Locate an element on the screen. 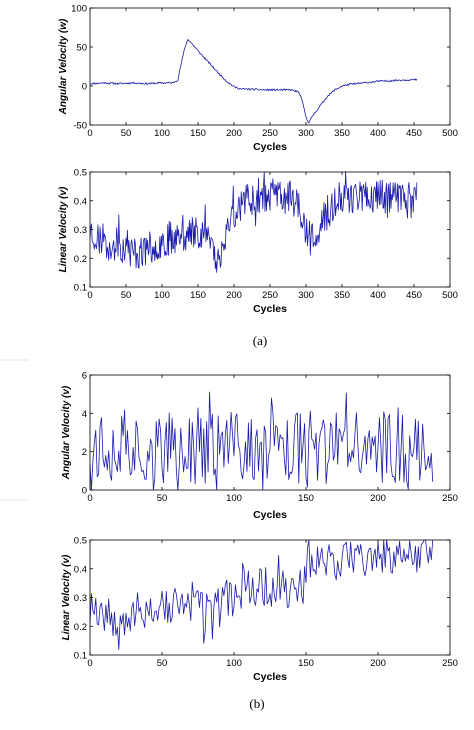  y-tick-label: -50 is located at coordinates (80, 126).